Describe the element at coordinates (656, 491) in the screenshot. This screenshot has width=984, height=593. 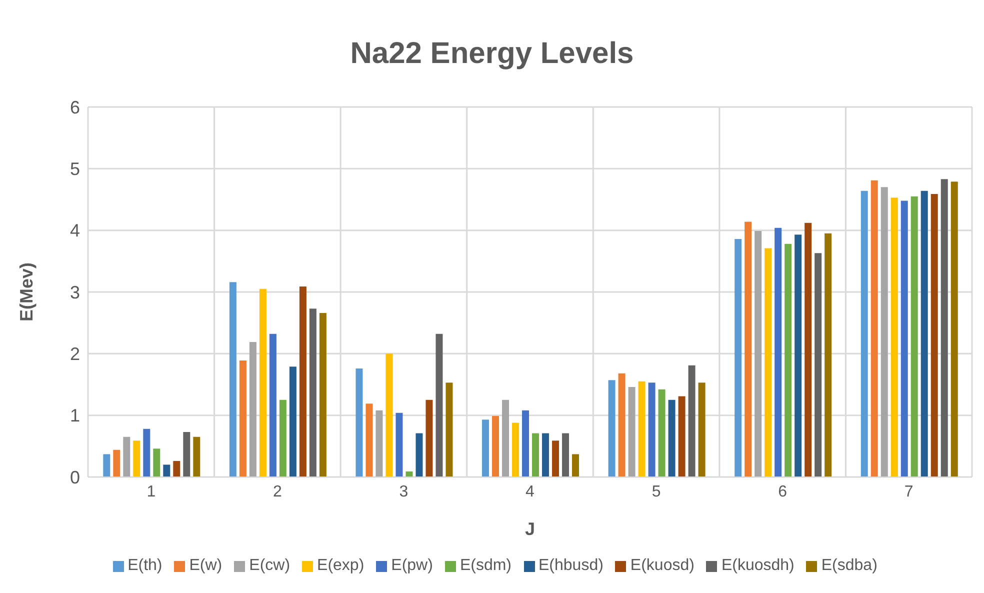
I see `x-tick-label: 5` at that location.